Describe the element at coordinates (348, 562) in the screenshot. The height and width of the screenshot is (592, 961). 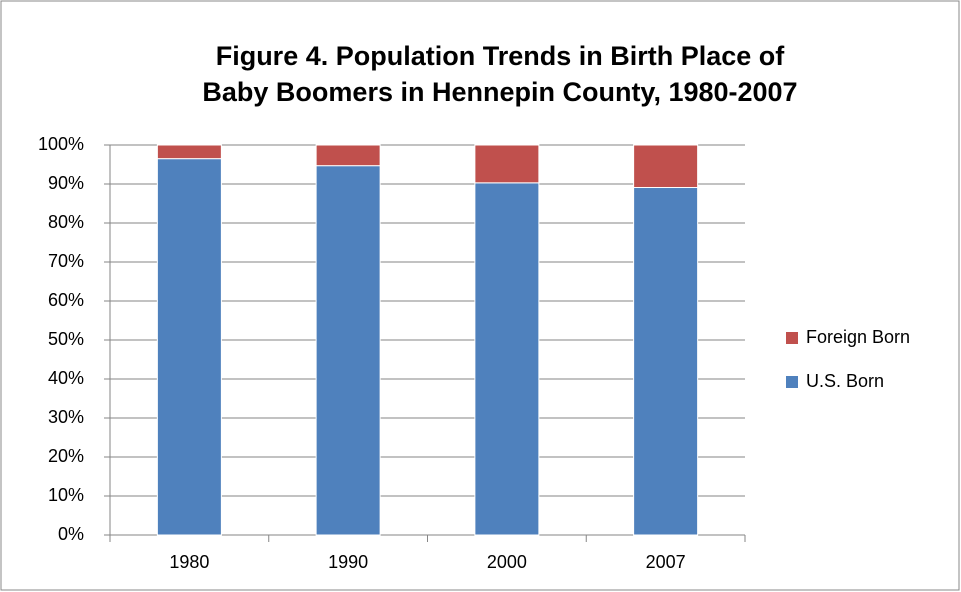
I see `x-tick-label: 1990` at that location.